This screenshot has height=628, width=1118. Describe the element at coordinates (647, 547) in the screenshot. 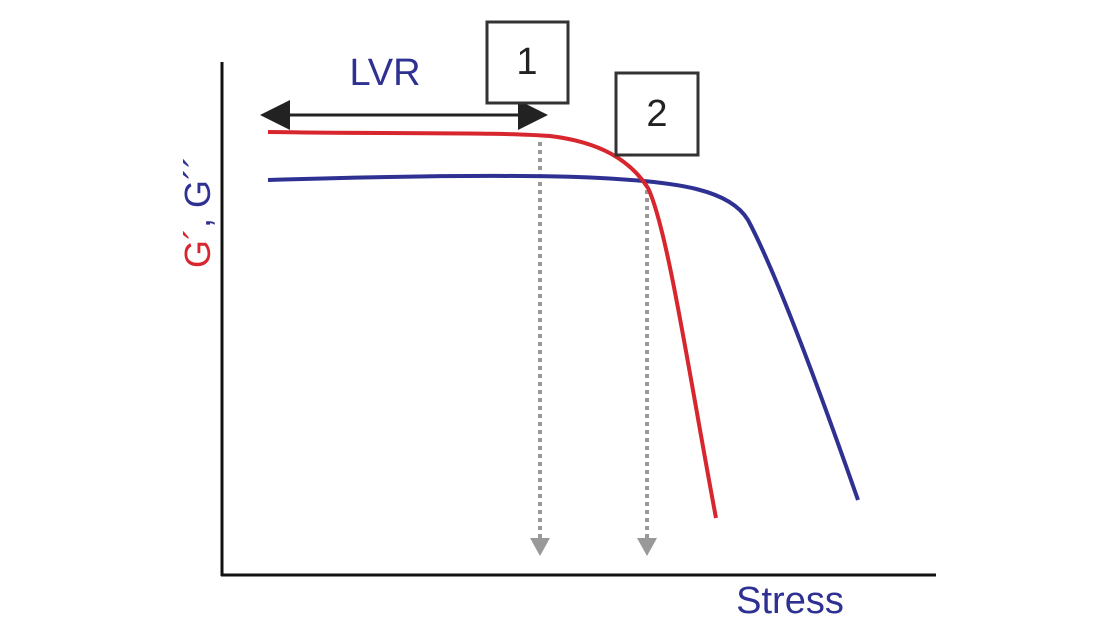

I see `guide-2-head` at that location.